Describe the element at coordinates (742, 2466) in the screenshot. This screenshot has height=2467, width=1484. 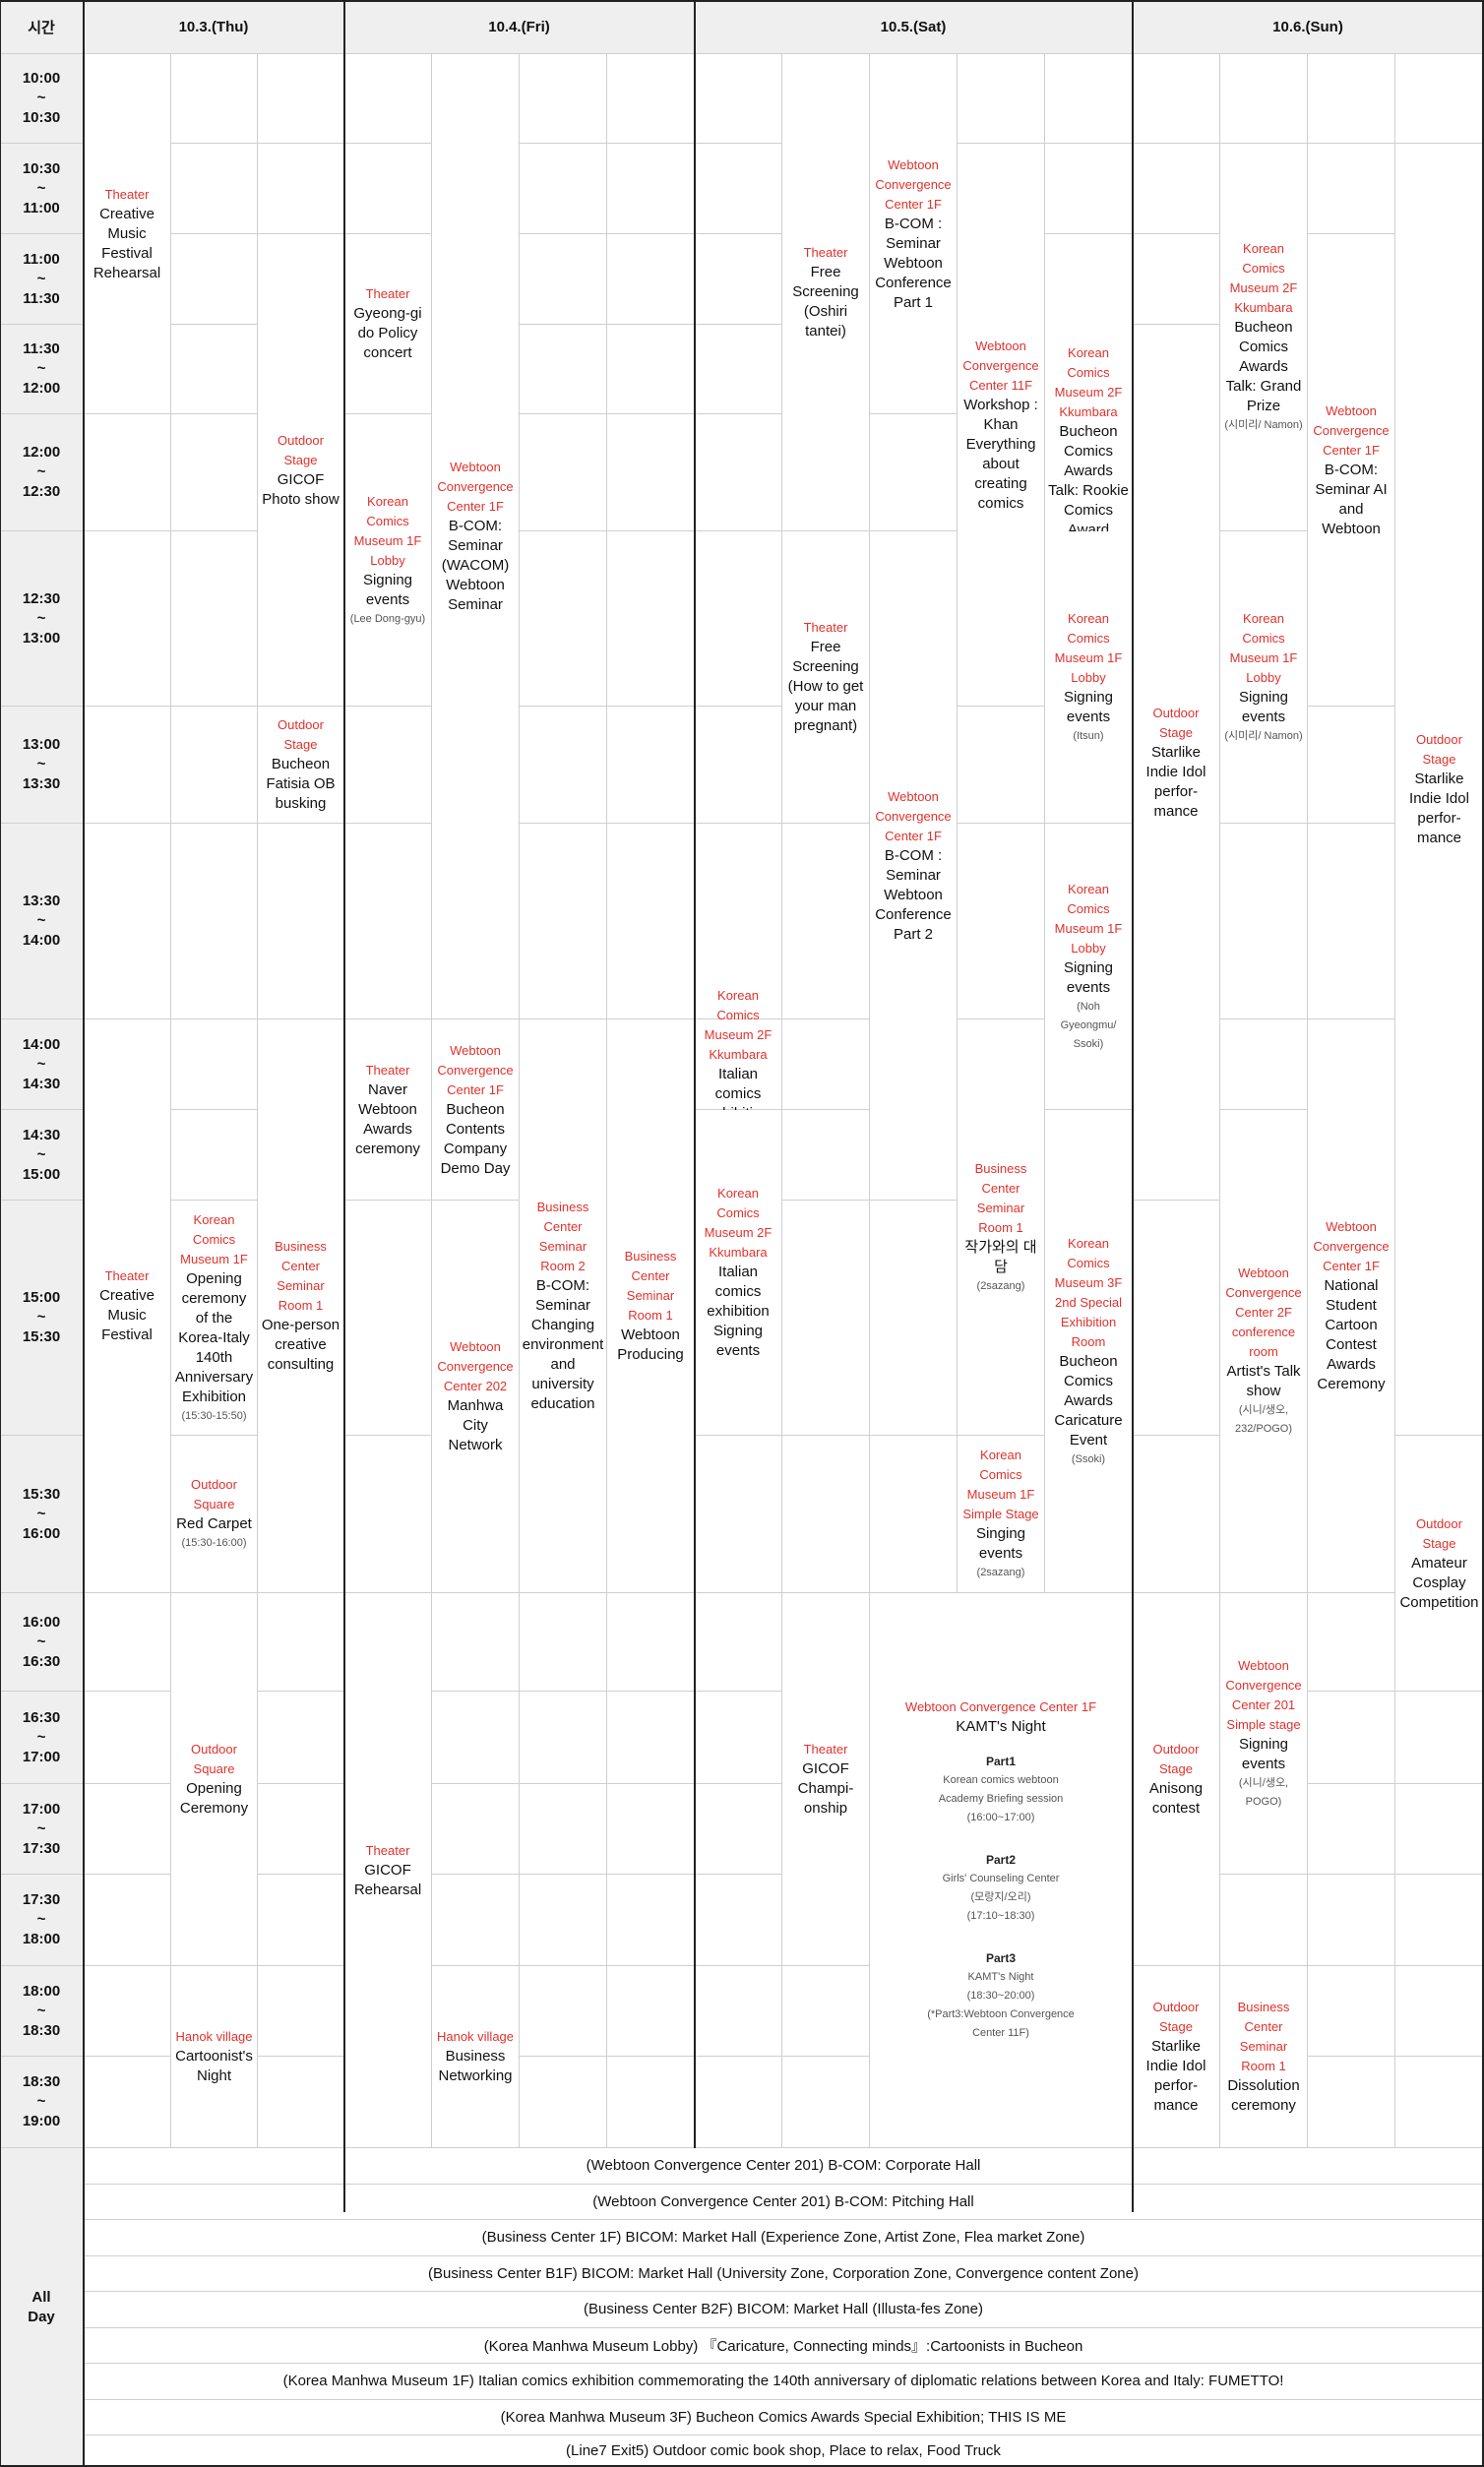
I see `table-border` at that location.